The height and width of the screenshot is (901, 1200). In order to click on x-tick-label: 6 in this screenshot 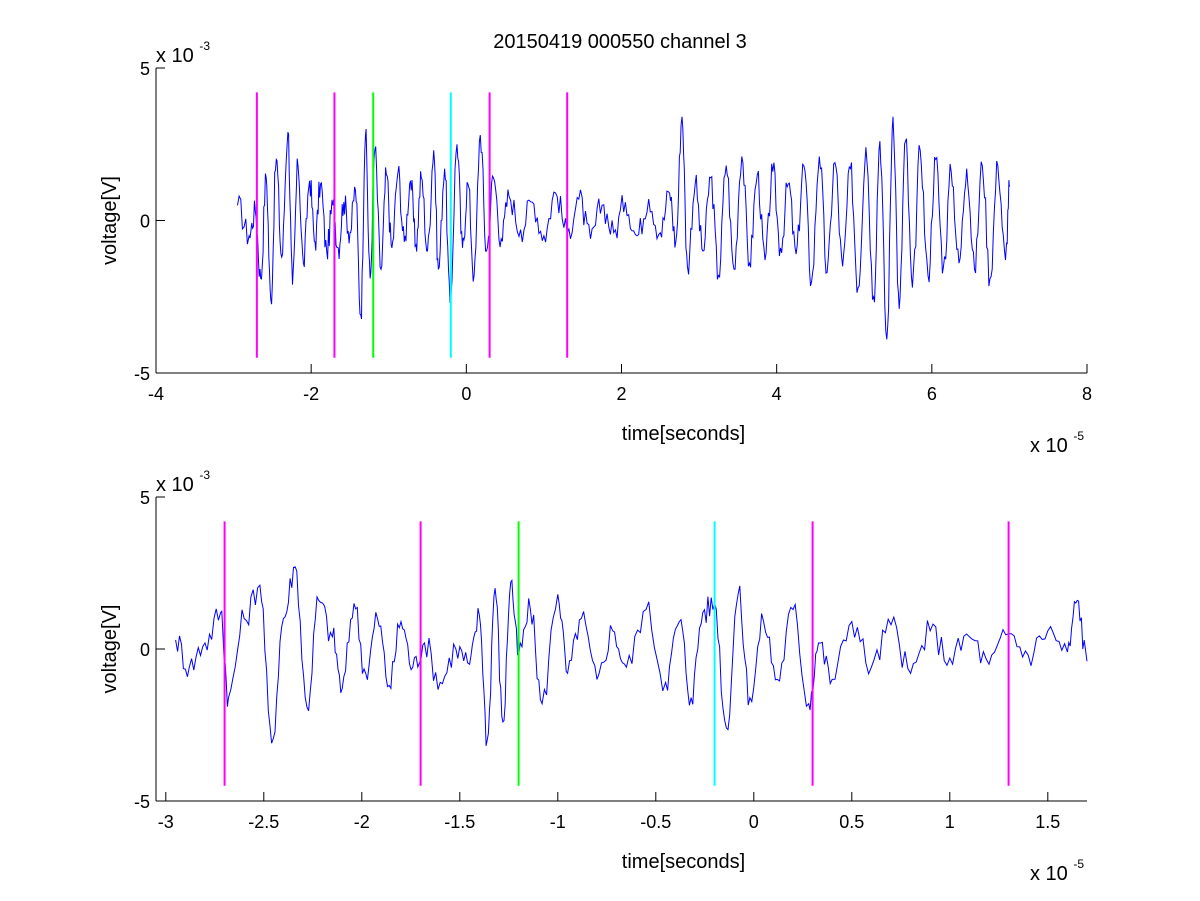, I will do `click(932, 394)`.